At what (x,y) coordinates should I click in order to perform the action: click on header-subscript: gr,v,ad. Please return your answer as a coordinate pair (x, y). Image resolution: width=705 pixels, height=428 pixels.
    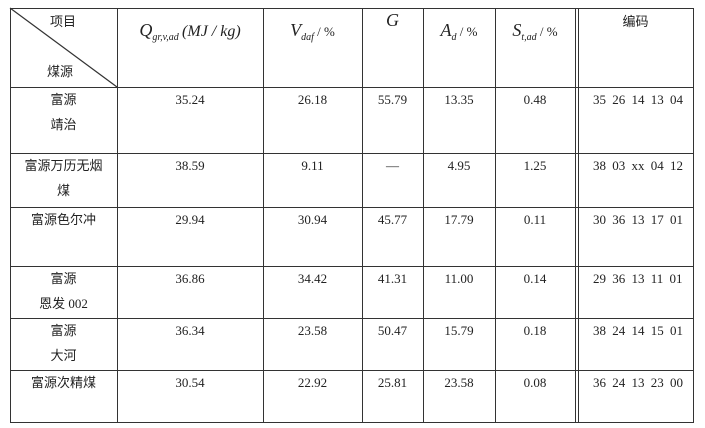
    Looking at the image, I should click on (165, 37).